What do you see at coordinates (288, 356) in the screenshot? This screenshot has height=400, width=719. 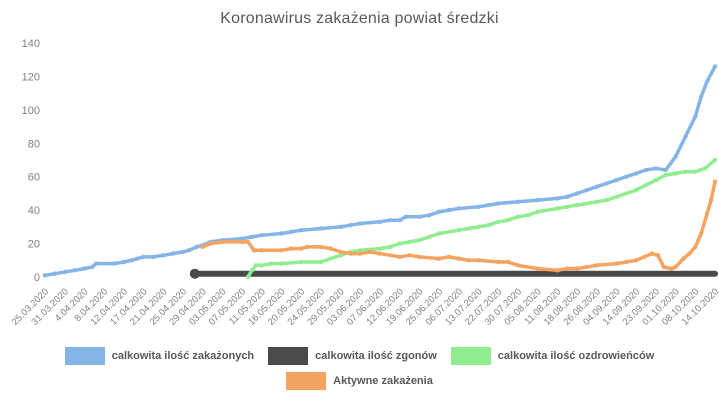 I see `legend-swatch-deaths` at bounding box center [288, 356].